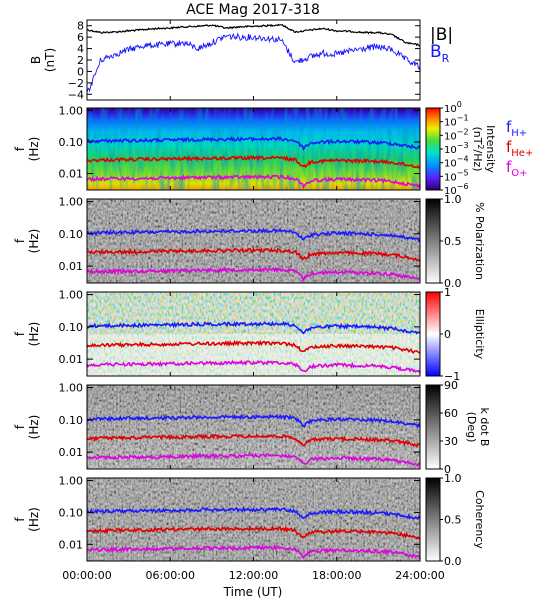 This screenshot has height=600, width=550. Describe the element at coordinates (86, 575) in the screenshot. I see `x-tick-label: 00:00:00` at that location.